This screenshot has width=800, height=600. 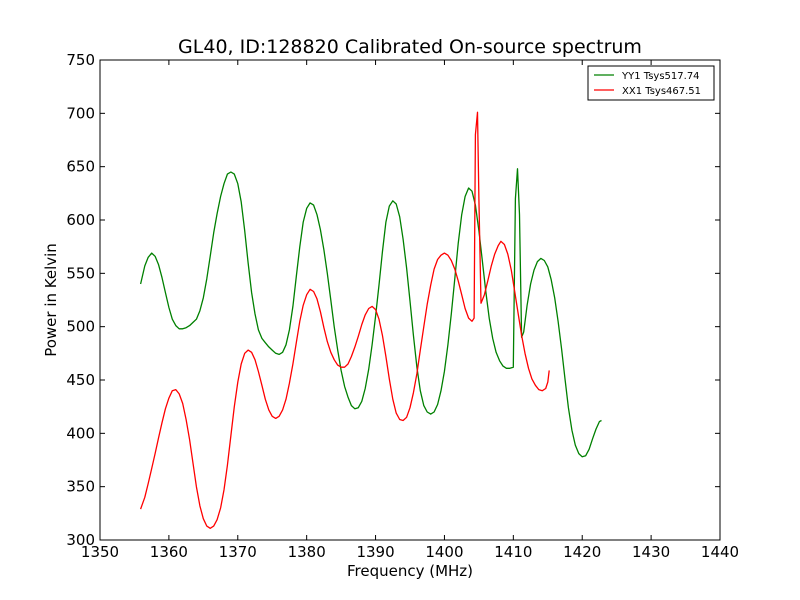 I want to click on legend-label-0: YY1 Tsys517.74, so click(x=660, y=76).